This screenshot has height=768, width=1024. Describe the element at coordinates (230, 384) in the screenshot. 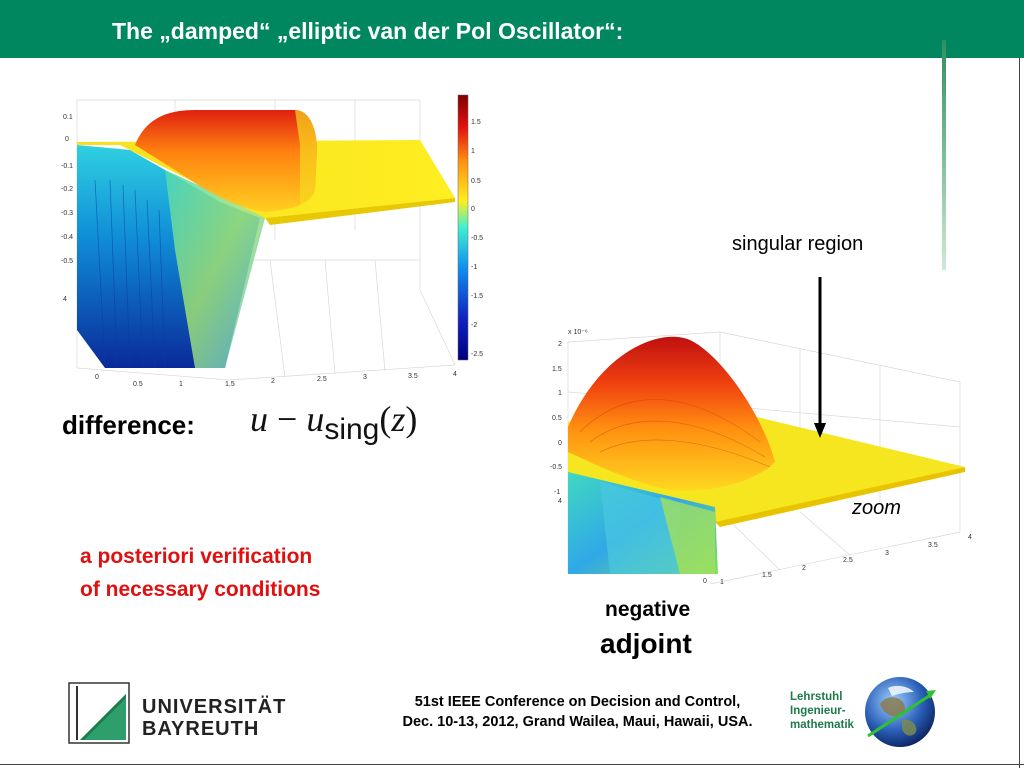

I see `left-x-tick: 1.5` at that location.